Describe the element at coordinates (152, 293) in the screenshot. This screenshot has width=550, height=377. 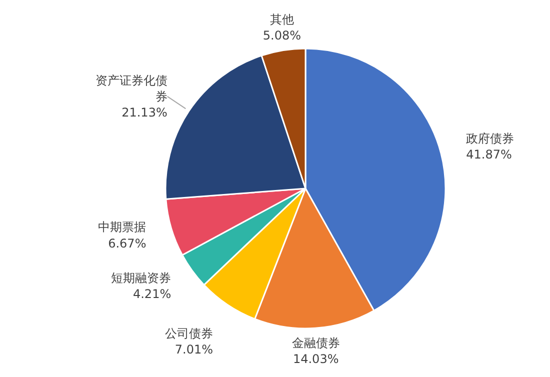
I see `data-label: 4.21%` at that location.